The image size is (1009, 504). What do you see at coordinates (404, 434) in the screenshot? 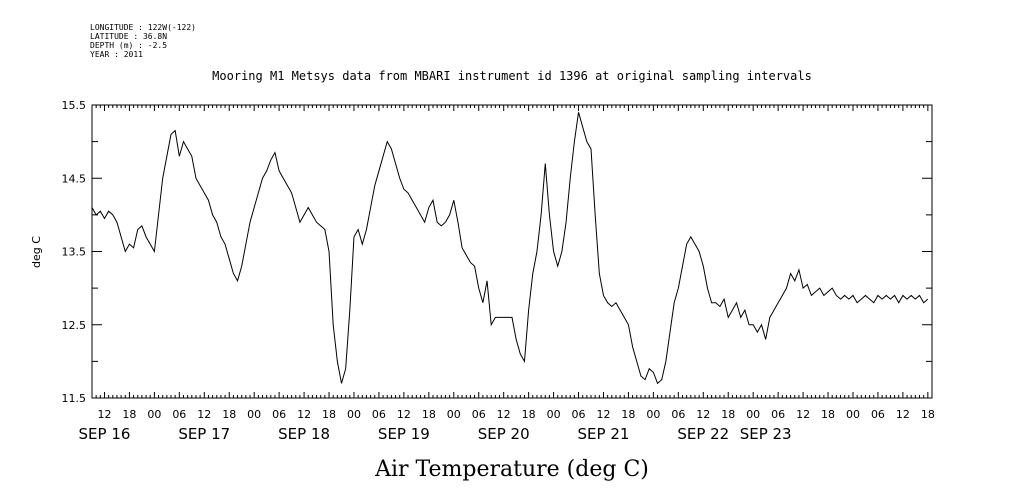
I see `x-date-label: SEP 19` at bounding box center [404, 434].